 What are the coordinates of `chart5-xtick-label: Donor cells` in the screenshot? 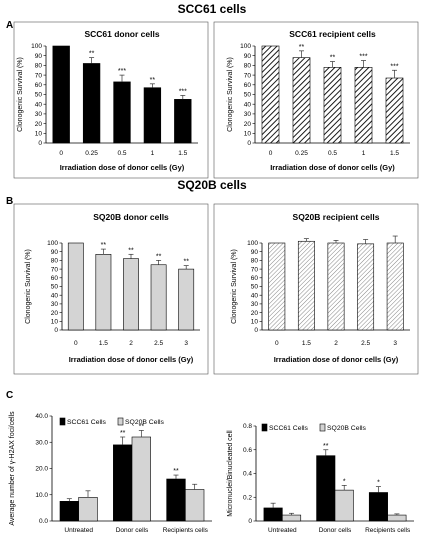 It's located at (335, 530).